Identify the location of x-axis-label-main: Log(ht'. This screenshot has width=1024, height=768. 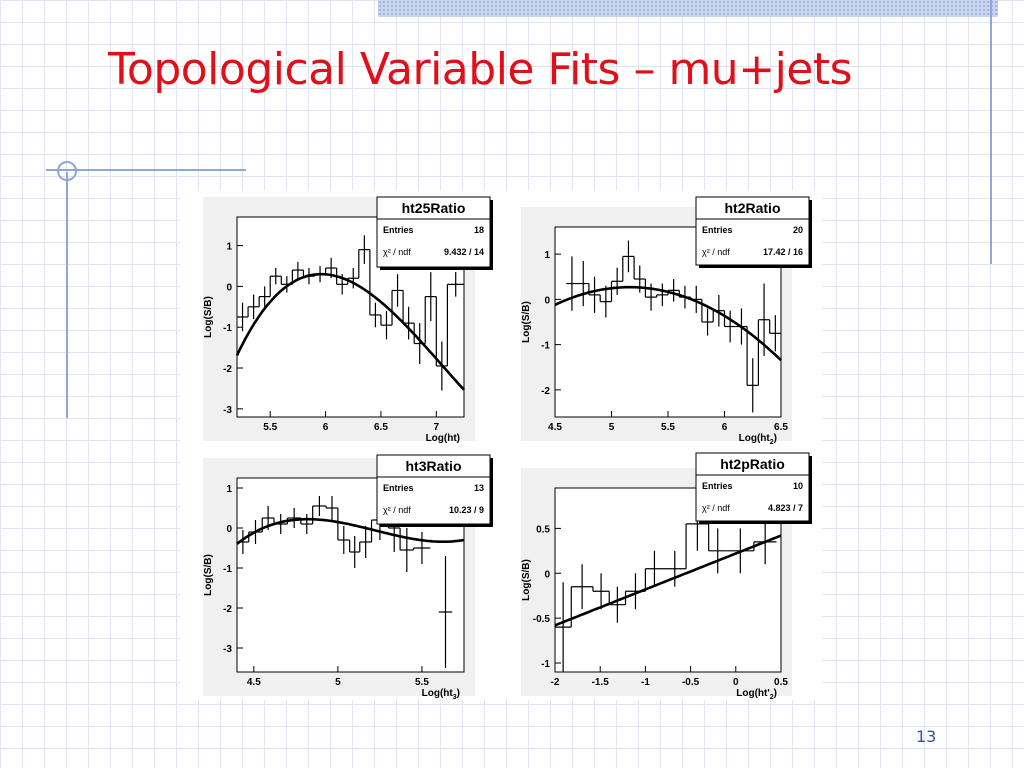
(752, 693).